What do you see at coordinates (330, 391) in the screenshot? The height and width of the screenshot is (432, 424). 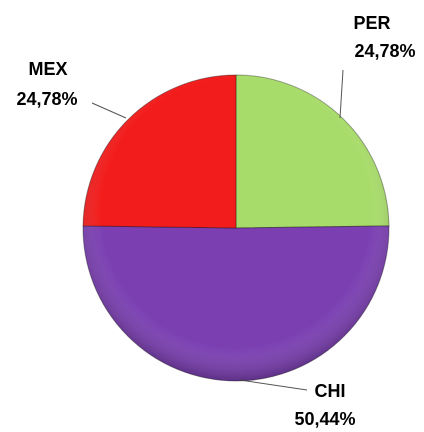 I see `slice-label: CHI` at bounding box center [330, 391].